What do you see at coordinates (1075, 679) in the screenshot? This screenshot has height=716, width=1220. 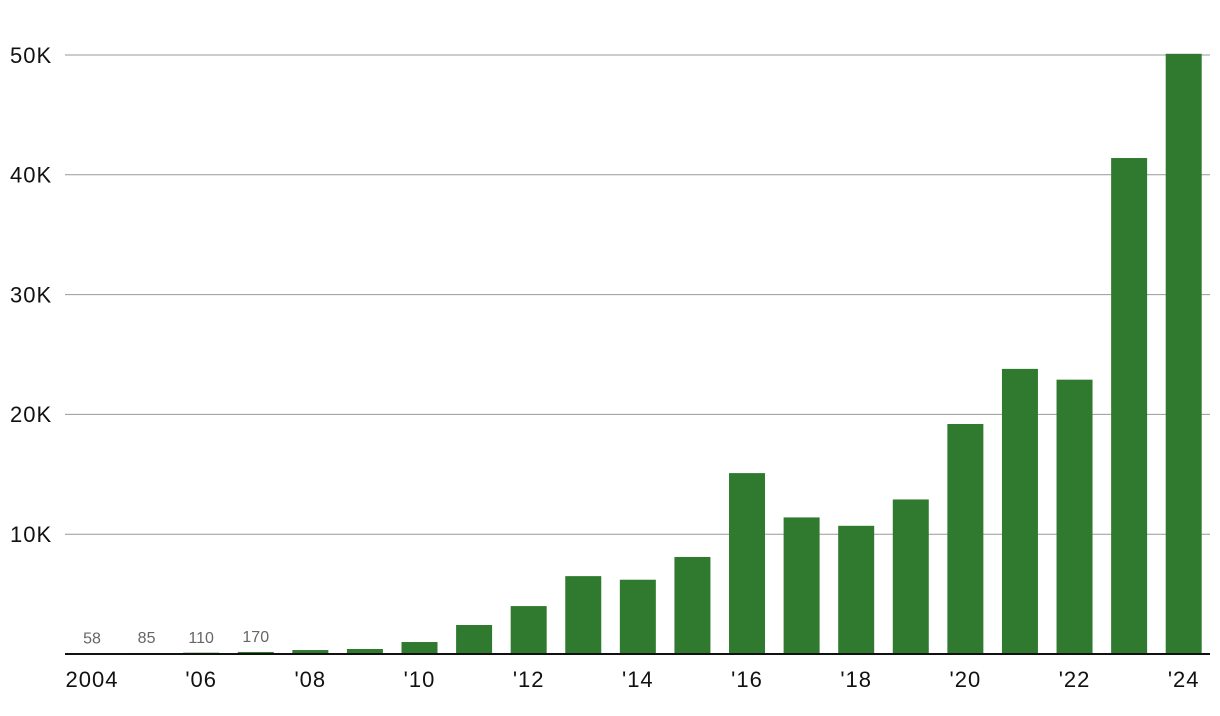 I see `x-tick-label: '22` at bounding box center [1075, 679].